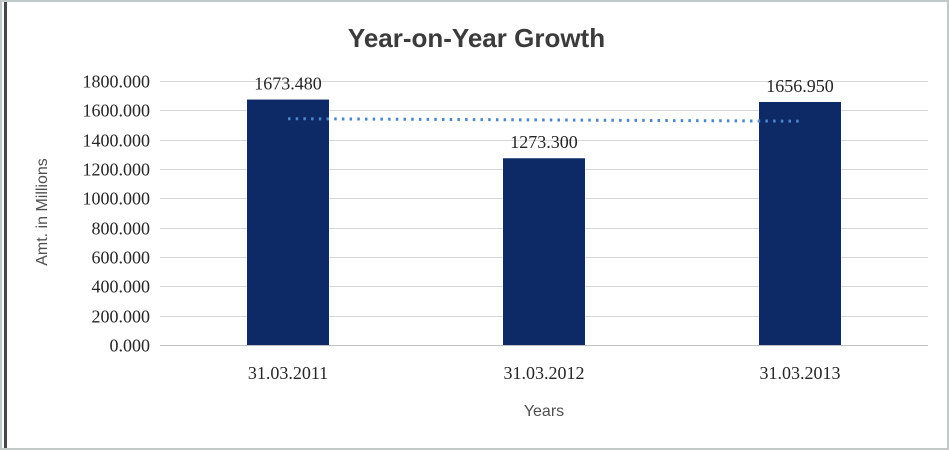 Image resolution: width=949 pixels, height=450 pixels. I want to click on chart-title: Year-on-Year Growth, so click(476, 38).